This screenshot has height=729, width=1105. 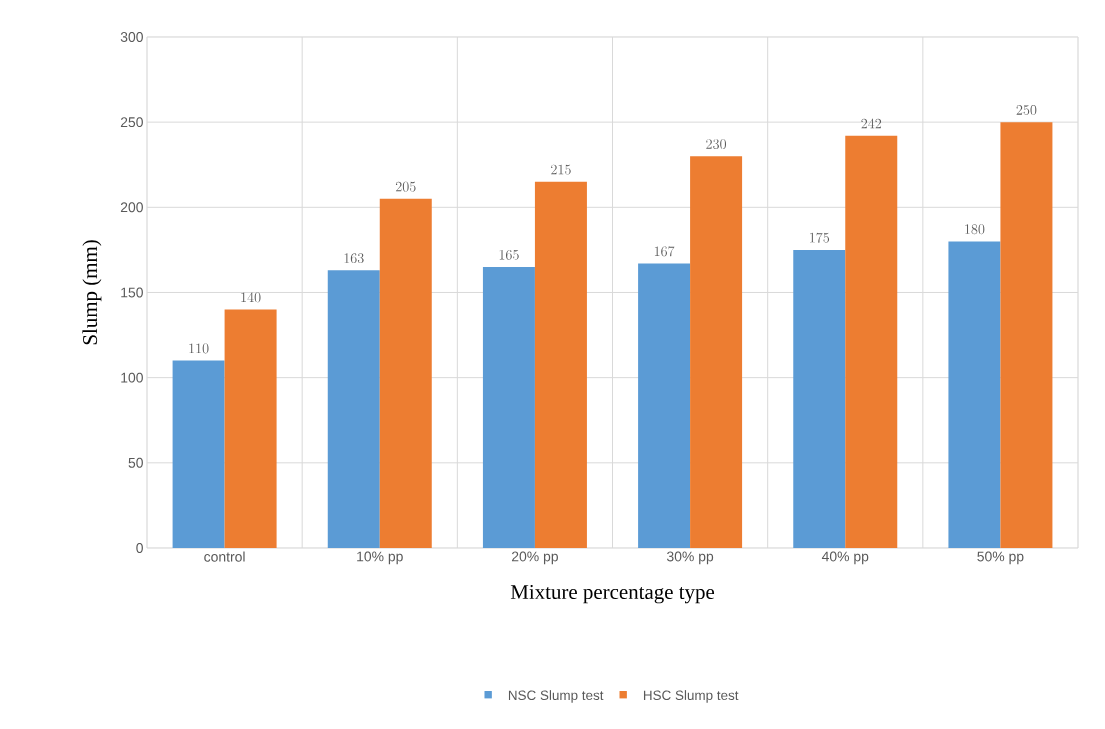 What do you see at coordinates (534, 558) in the screenshot?
I see `x-tick-label: 20% pp` at bounding box center [534, 558].